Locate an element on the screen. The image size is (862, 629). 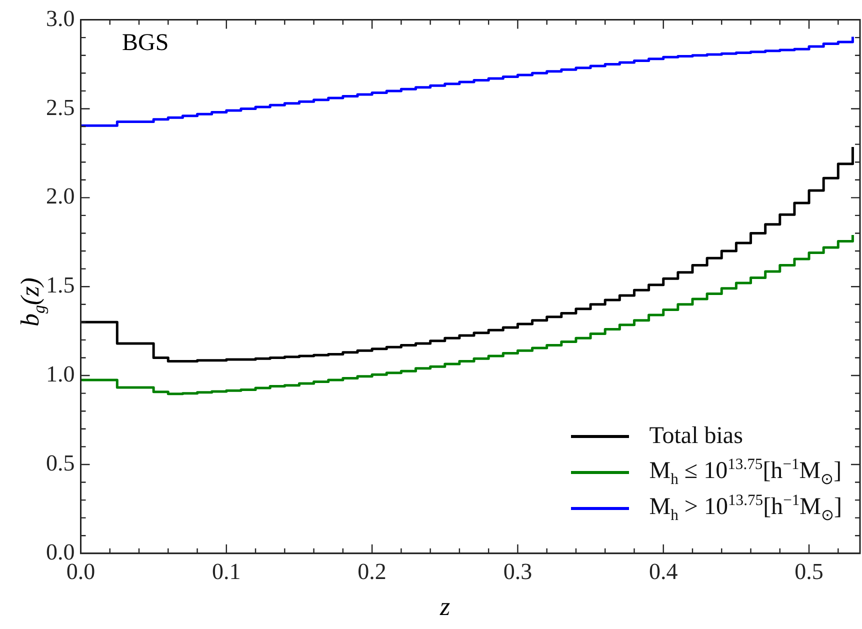
annotation: BGS is located at coordinates (145, 43).